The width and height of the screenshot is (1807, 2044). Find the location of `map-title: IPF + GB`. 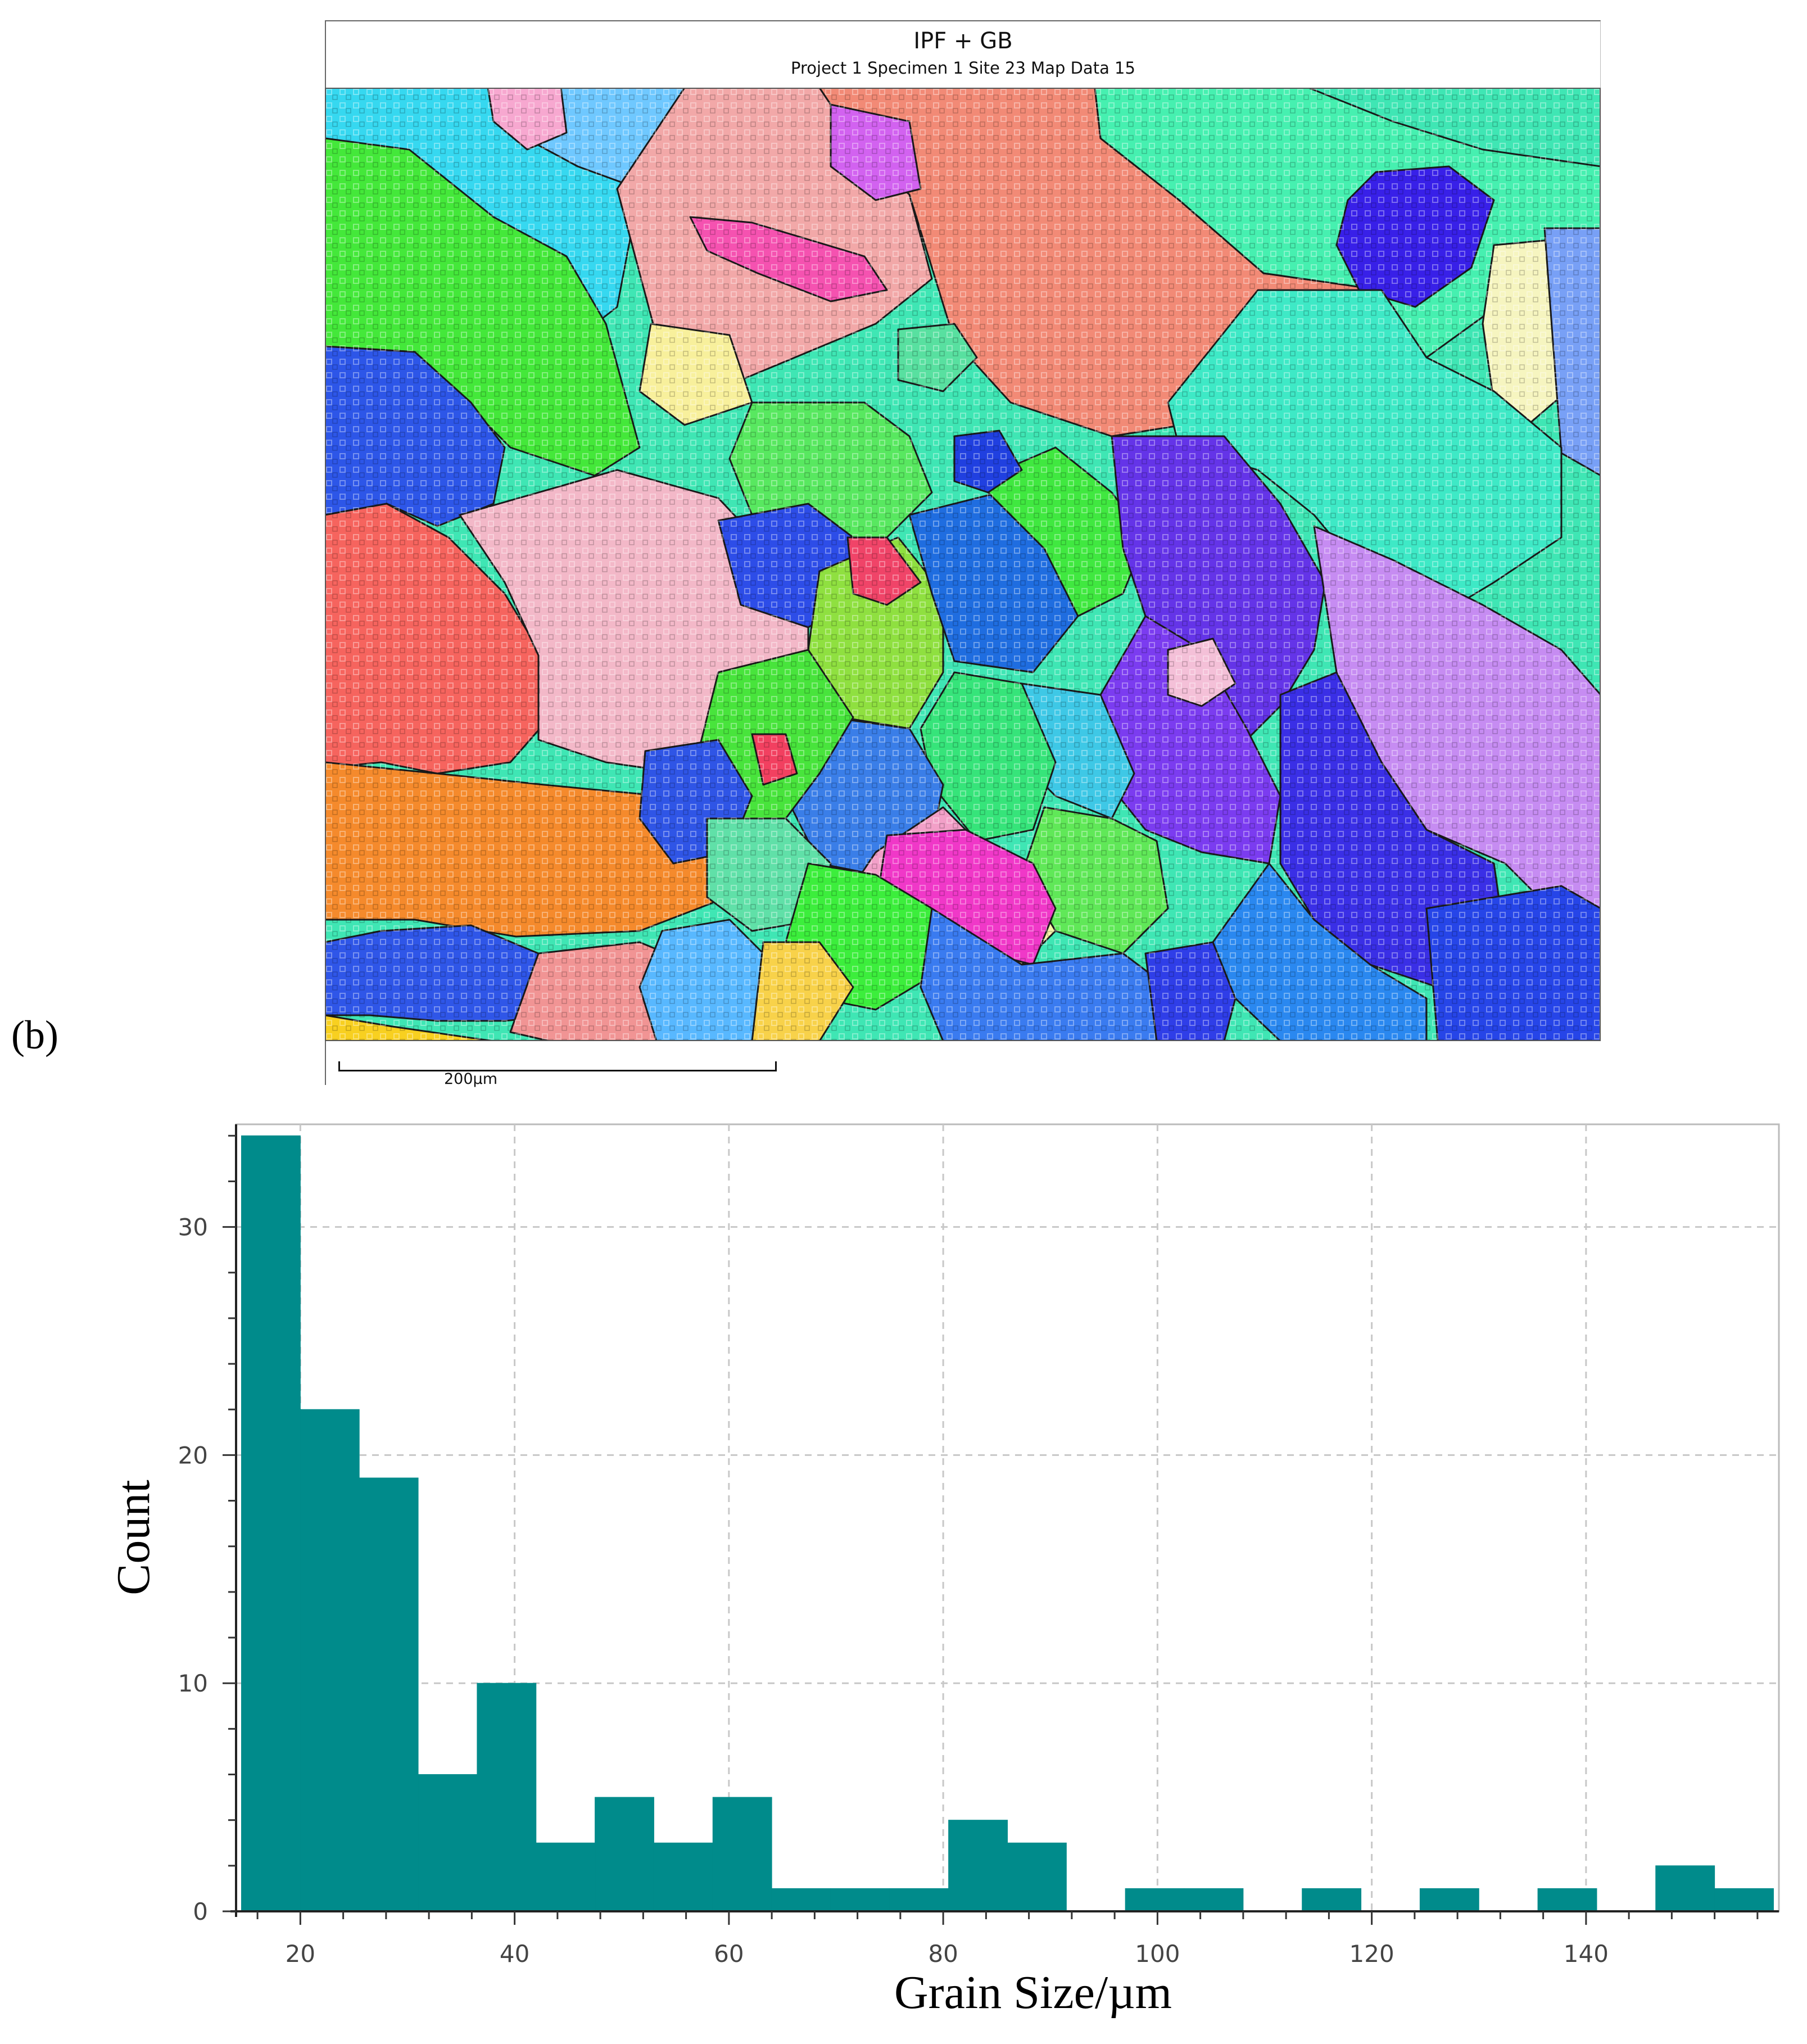

map-title: IPF + GB is located at coordinates (963, 41).